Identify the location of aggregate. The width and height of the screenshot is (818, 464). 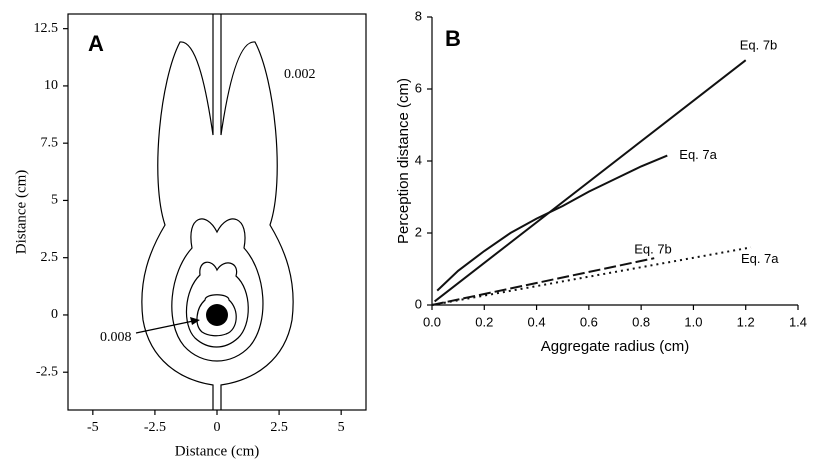
(217, 315).